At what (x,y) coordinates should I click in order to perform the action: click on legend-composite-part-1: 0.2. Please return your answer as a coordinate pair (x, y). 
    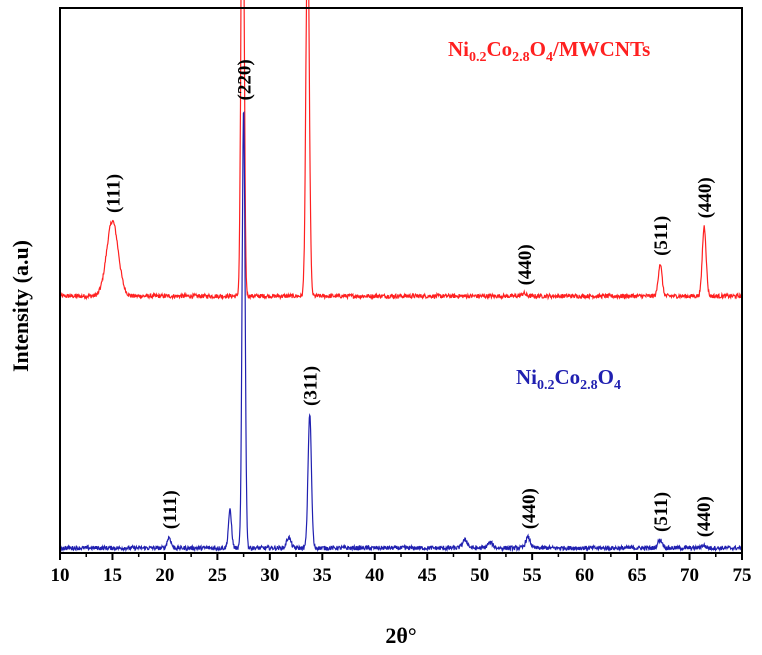
    Looking at the image, I should click on (478, 57).